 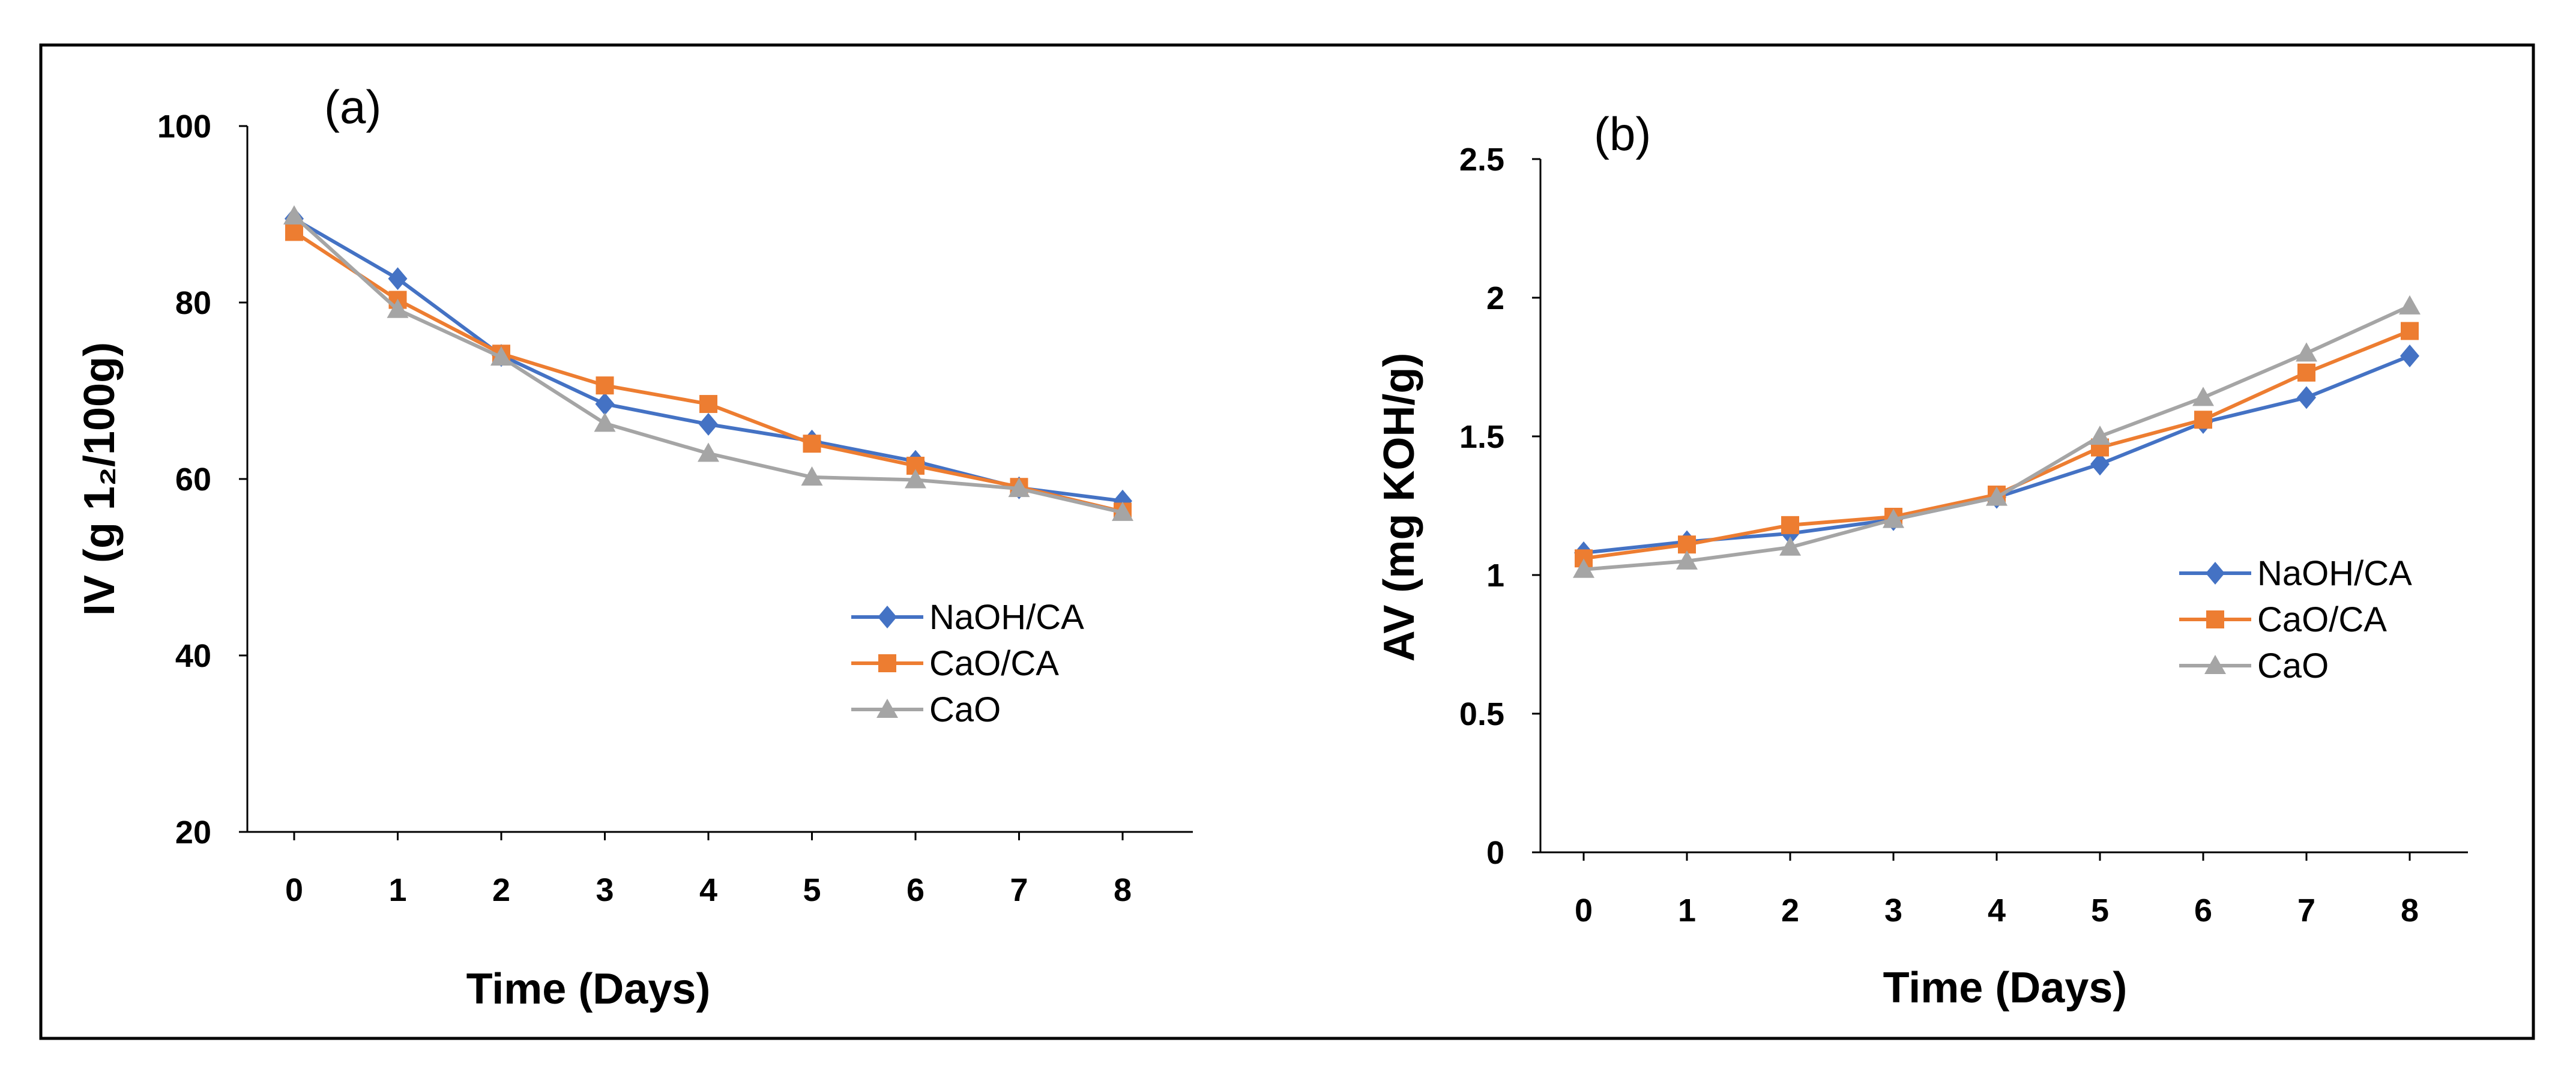 What do you see at coordinates (1687, 911) in the screenshot?
I see `panel-b-x-tick-label: 1` at bounding box center [1687, 911].